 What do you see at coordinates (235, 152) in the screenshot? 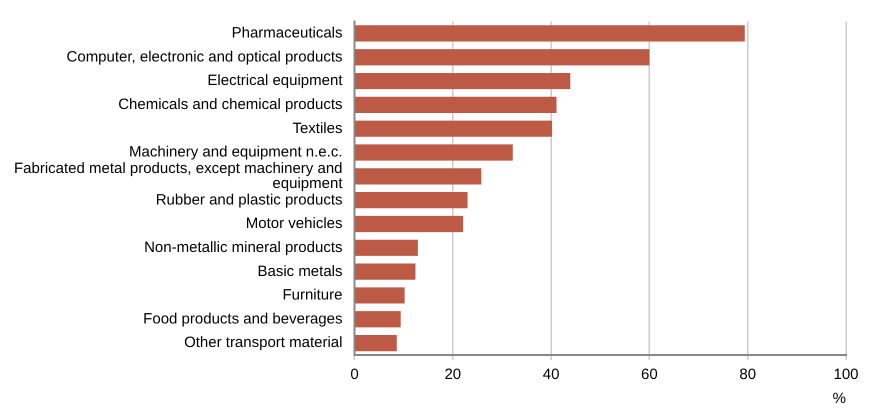
I see `y-tick-label: Machinery and equipment n.e.c.` at bounding box center [235, 152].